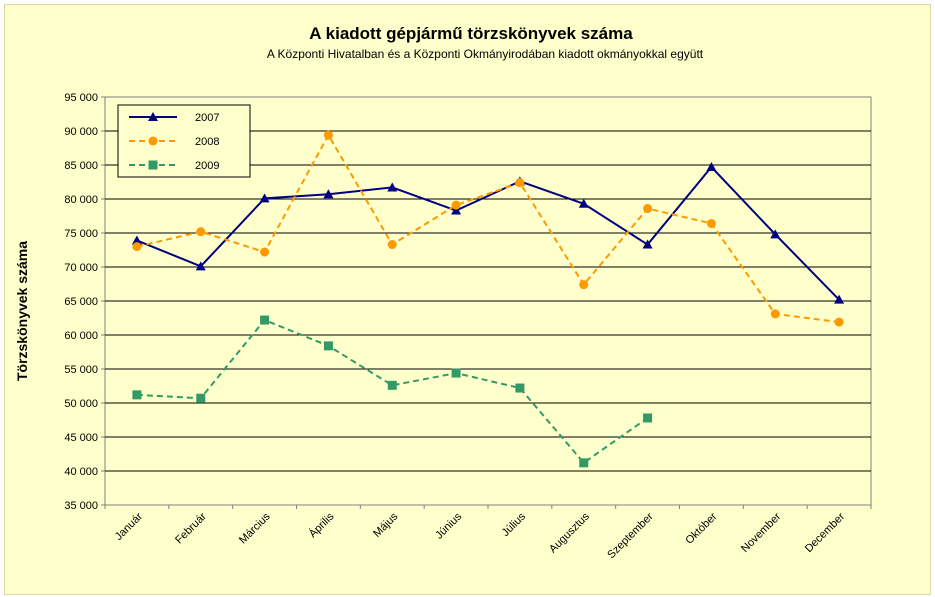 Image resolution: width=935 pixels, height=597 pixels. I want to click on y-tick-label: 60 000, so click(81, 336).